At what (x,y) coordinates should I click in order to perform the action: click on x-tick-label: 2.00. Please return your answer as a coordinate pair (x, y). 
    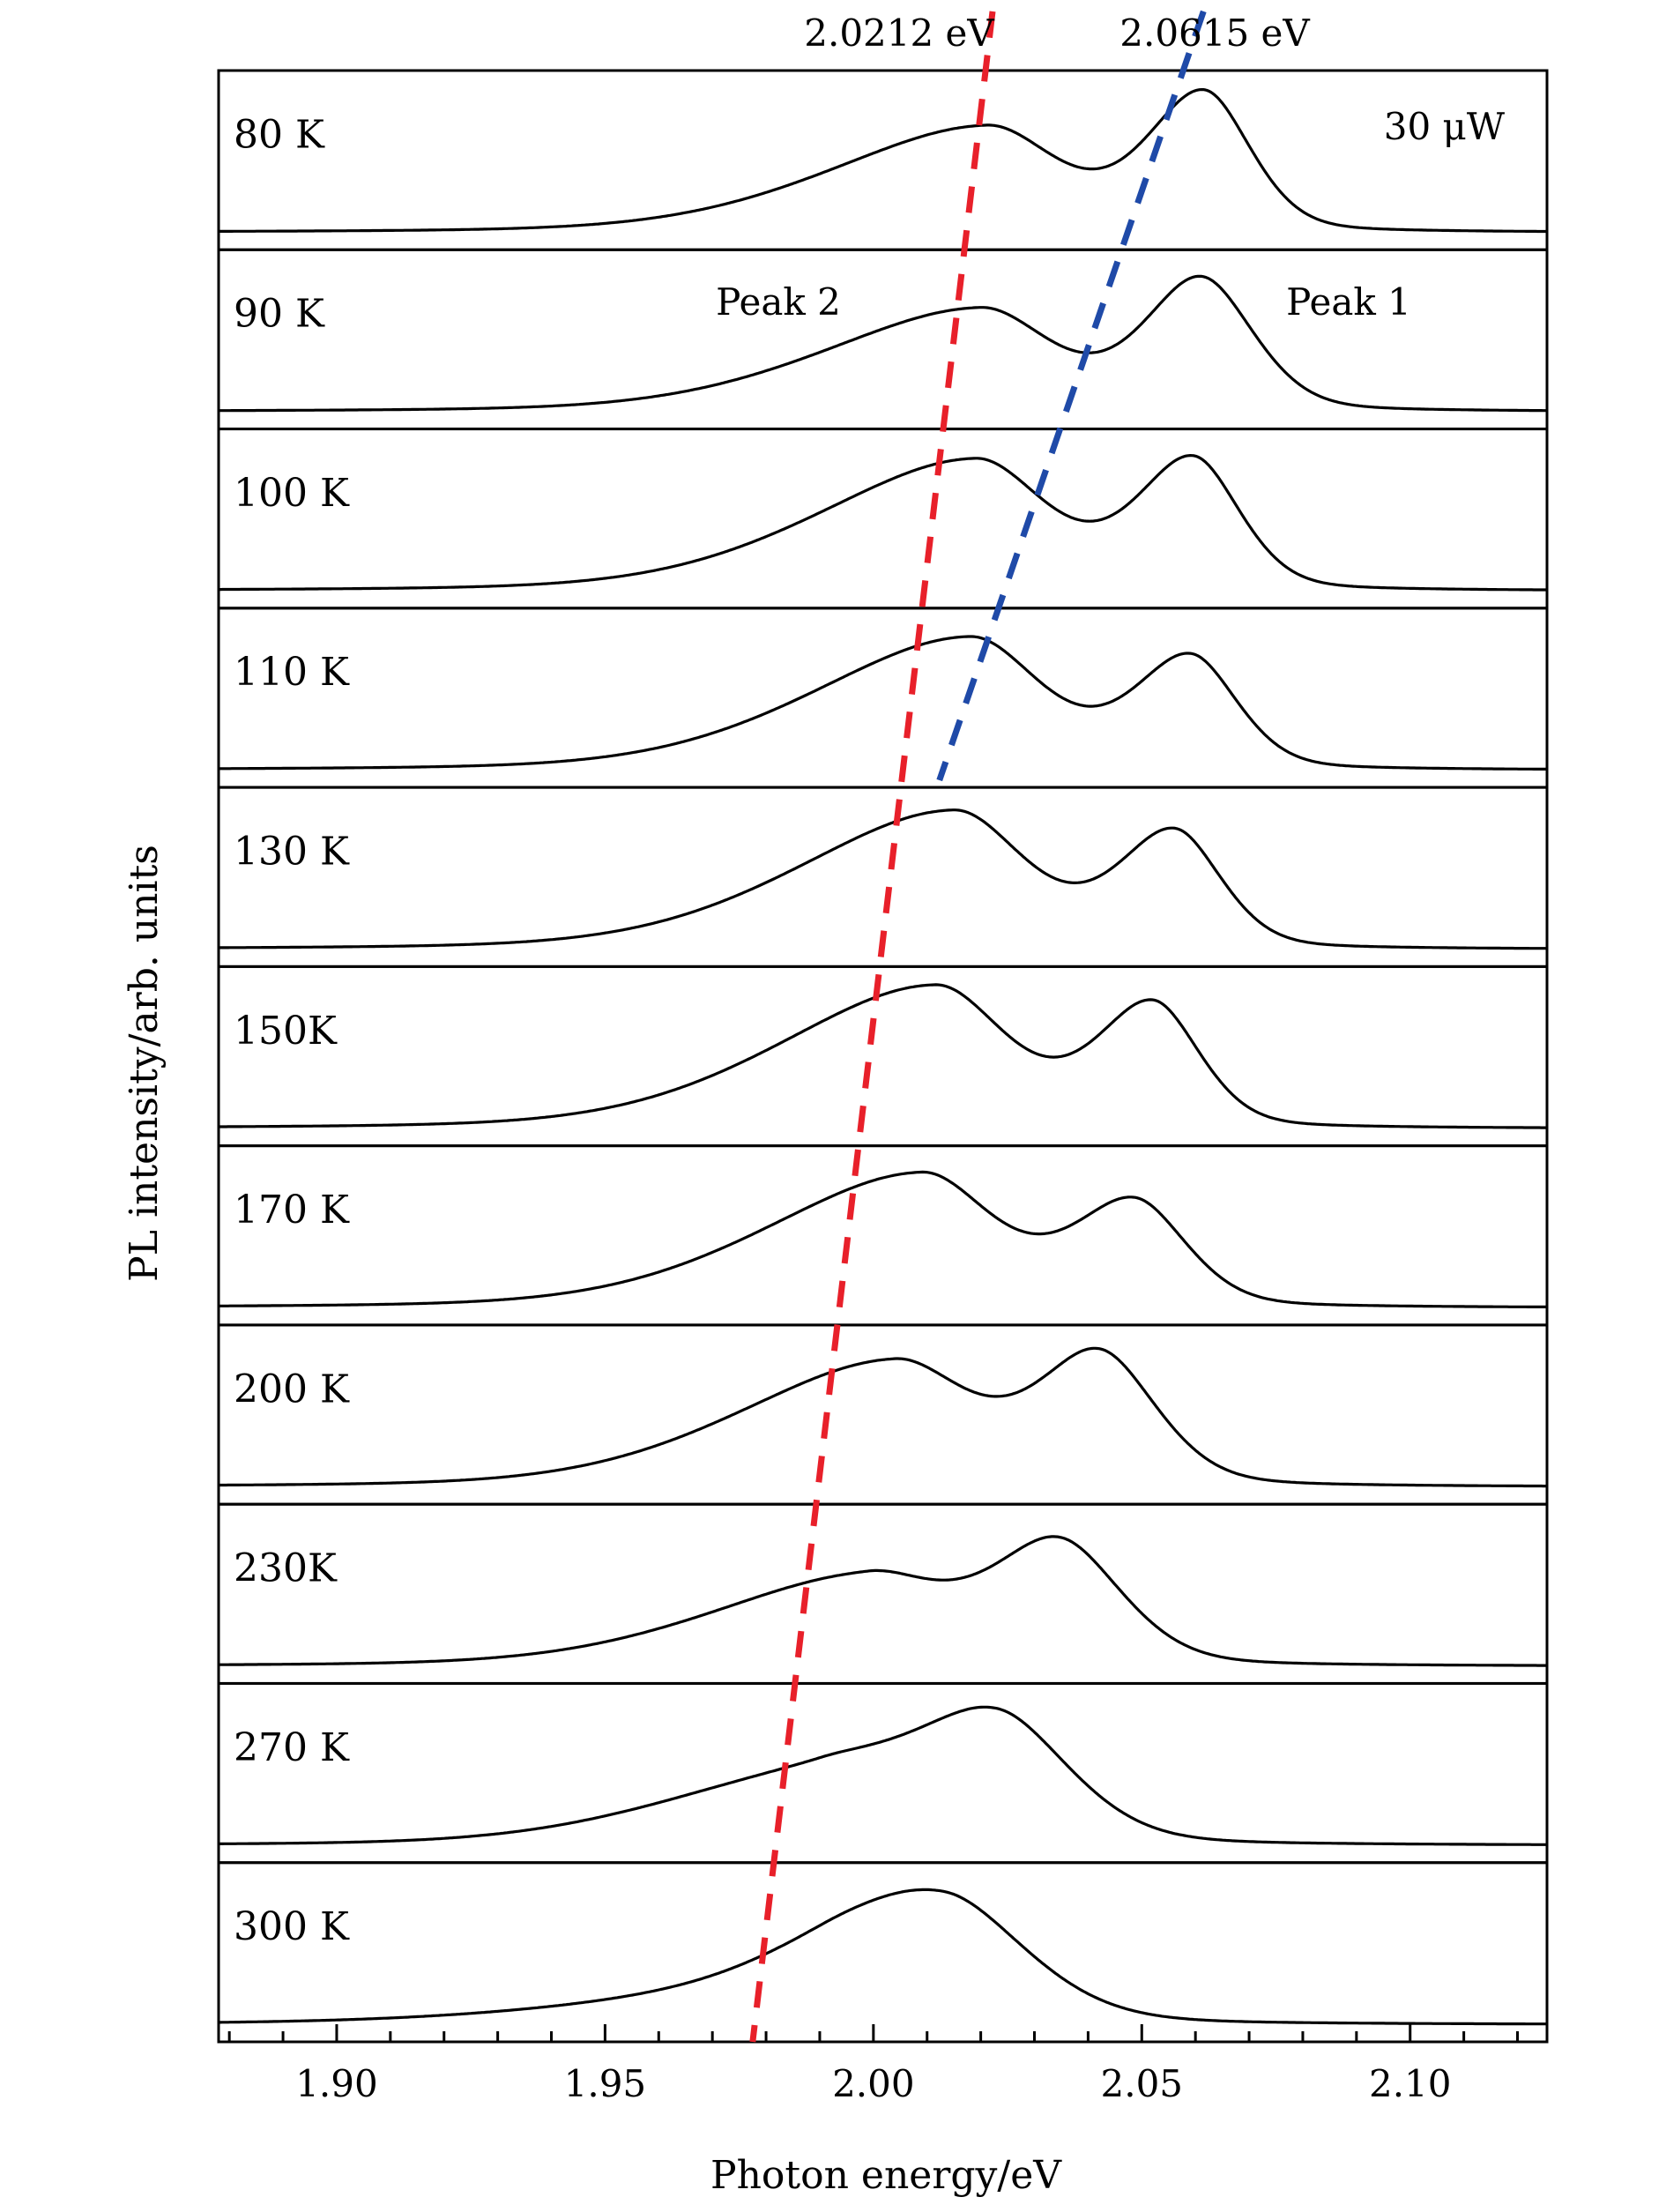
    Looking at the image, I should click on (873, 2084).